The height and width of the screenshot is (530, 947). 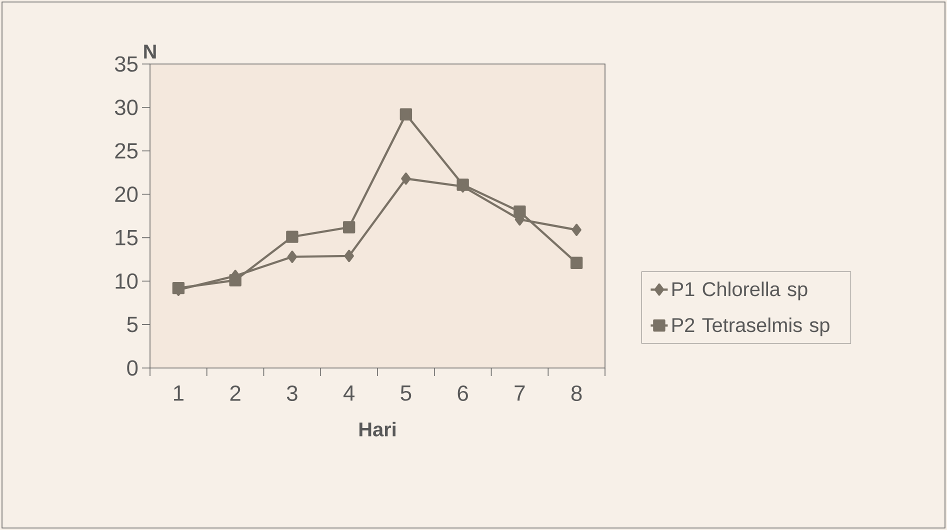 What do you see at coordinates (127, 281) in the screenshot?
I see `y-tick-label: 10` at bounding box center [127, 281].